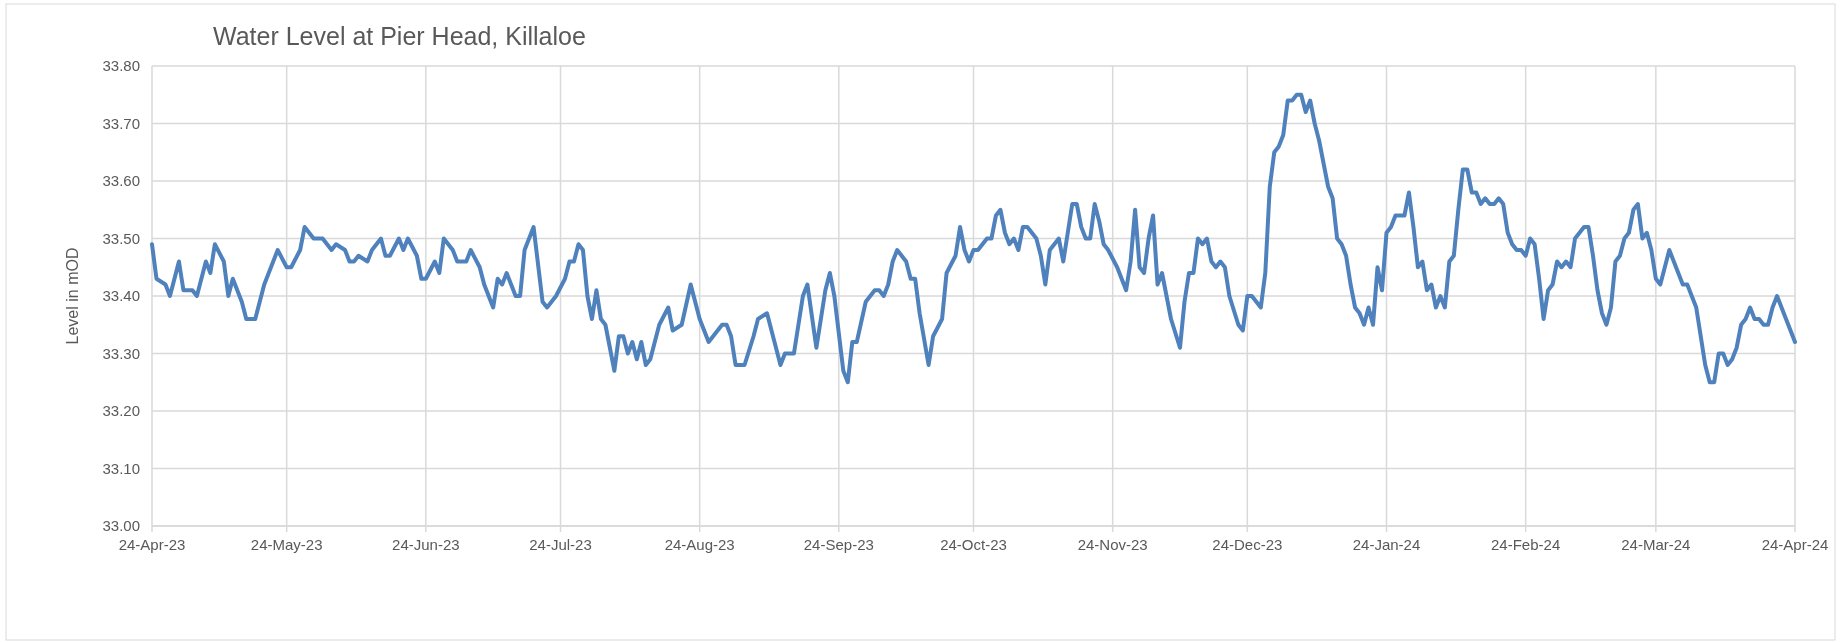 The image size is (1844, 642). Describe the element at coordinates (121, 468) in the screenshot. I see `y-tick-label: 33.10` at that location.